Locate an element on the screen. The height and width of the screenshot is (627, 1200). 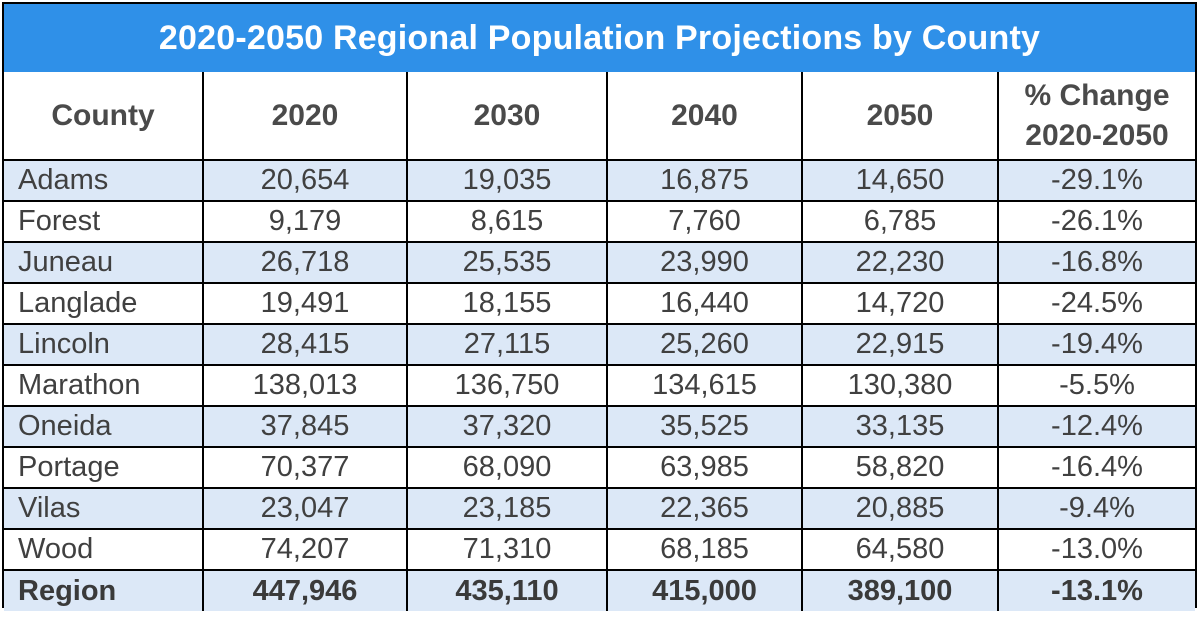
cell-y2050: 22,915 is located at coordinates (900, 344).